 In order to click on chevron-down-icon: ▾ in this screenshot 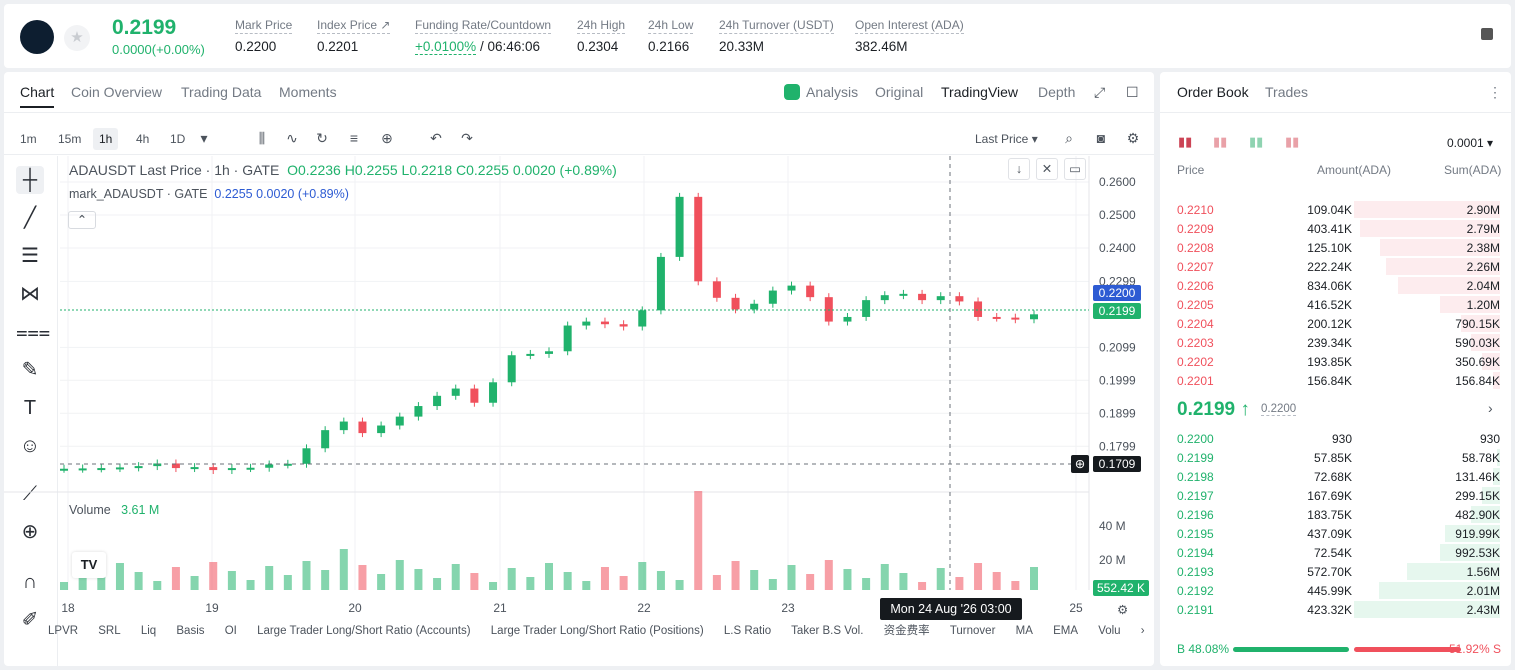, I will do `click(204, 138)`.